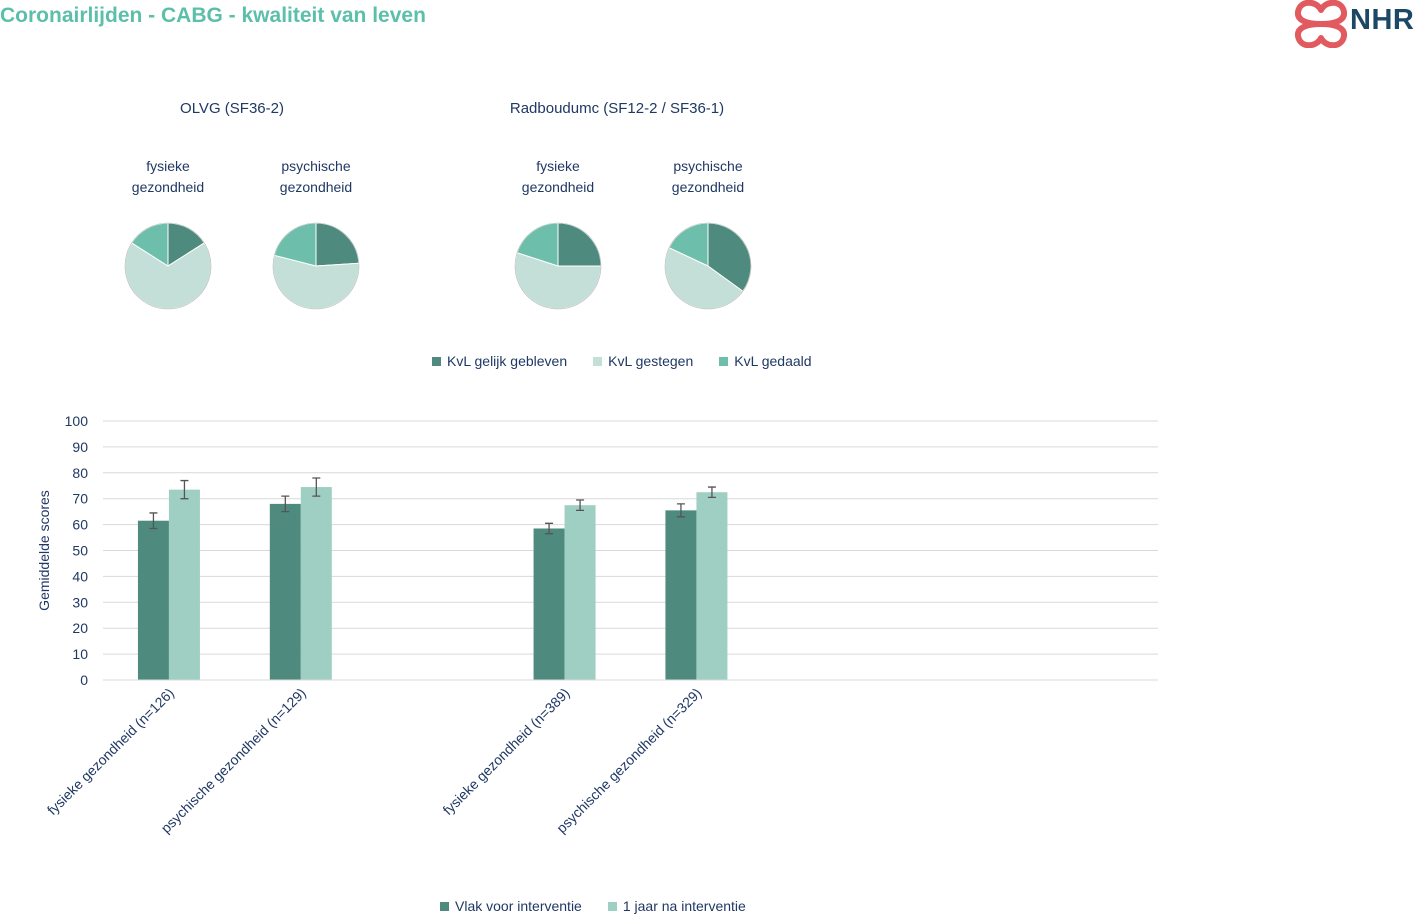  What do you see at coordinates (438, 266) in the screenshot?
I see `pie-charts` at bounding box center [438, 266].